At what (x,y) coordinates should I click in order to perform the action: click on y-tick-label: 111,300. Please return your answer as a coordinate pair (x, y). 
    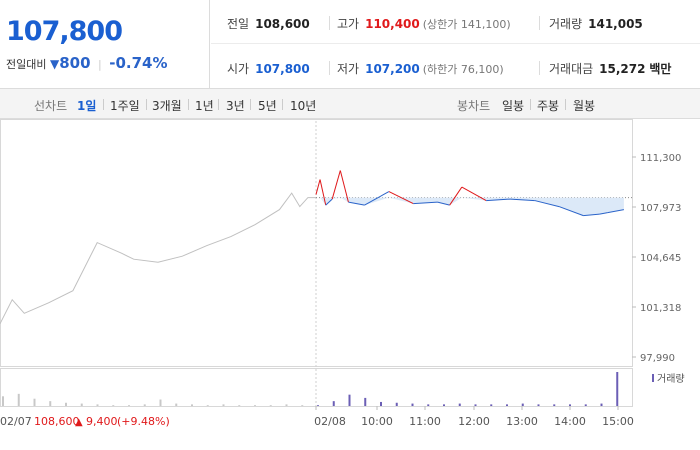
    Looking at the image, I should click on (660, 158).